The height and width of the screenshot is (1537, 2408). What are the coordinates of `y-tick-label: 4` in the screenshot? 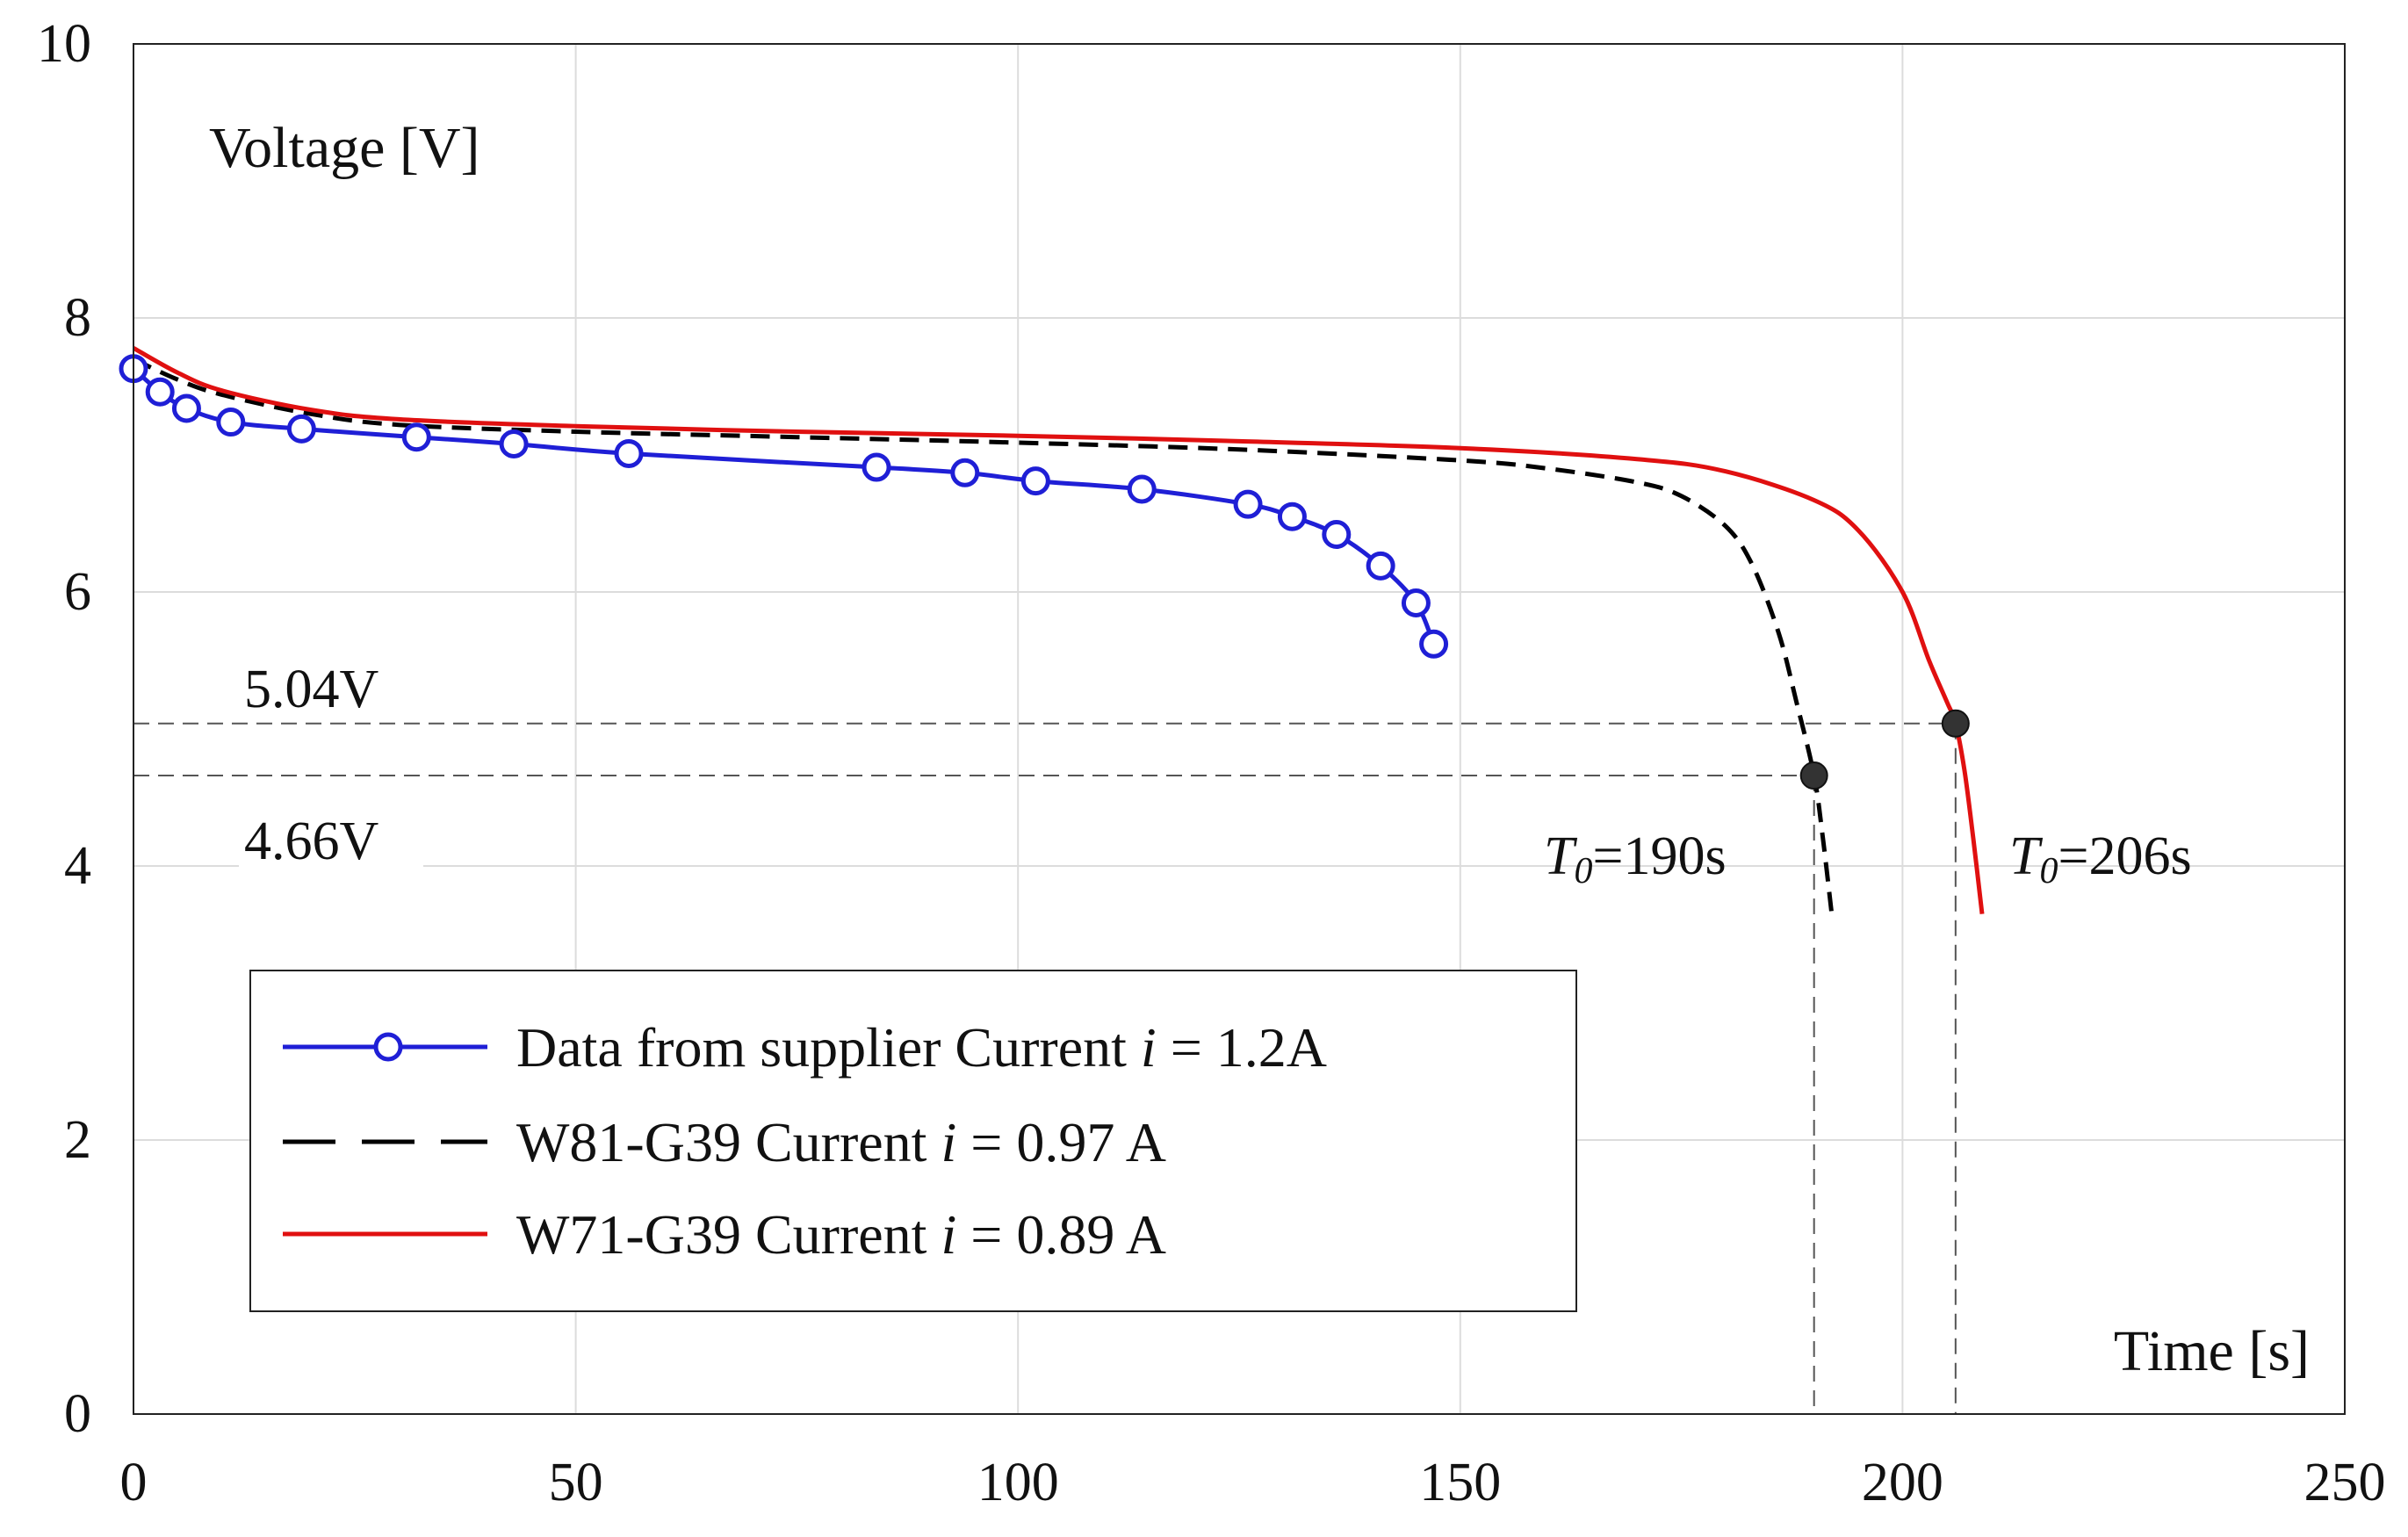 It's located at (77, 866).